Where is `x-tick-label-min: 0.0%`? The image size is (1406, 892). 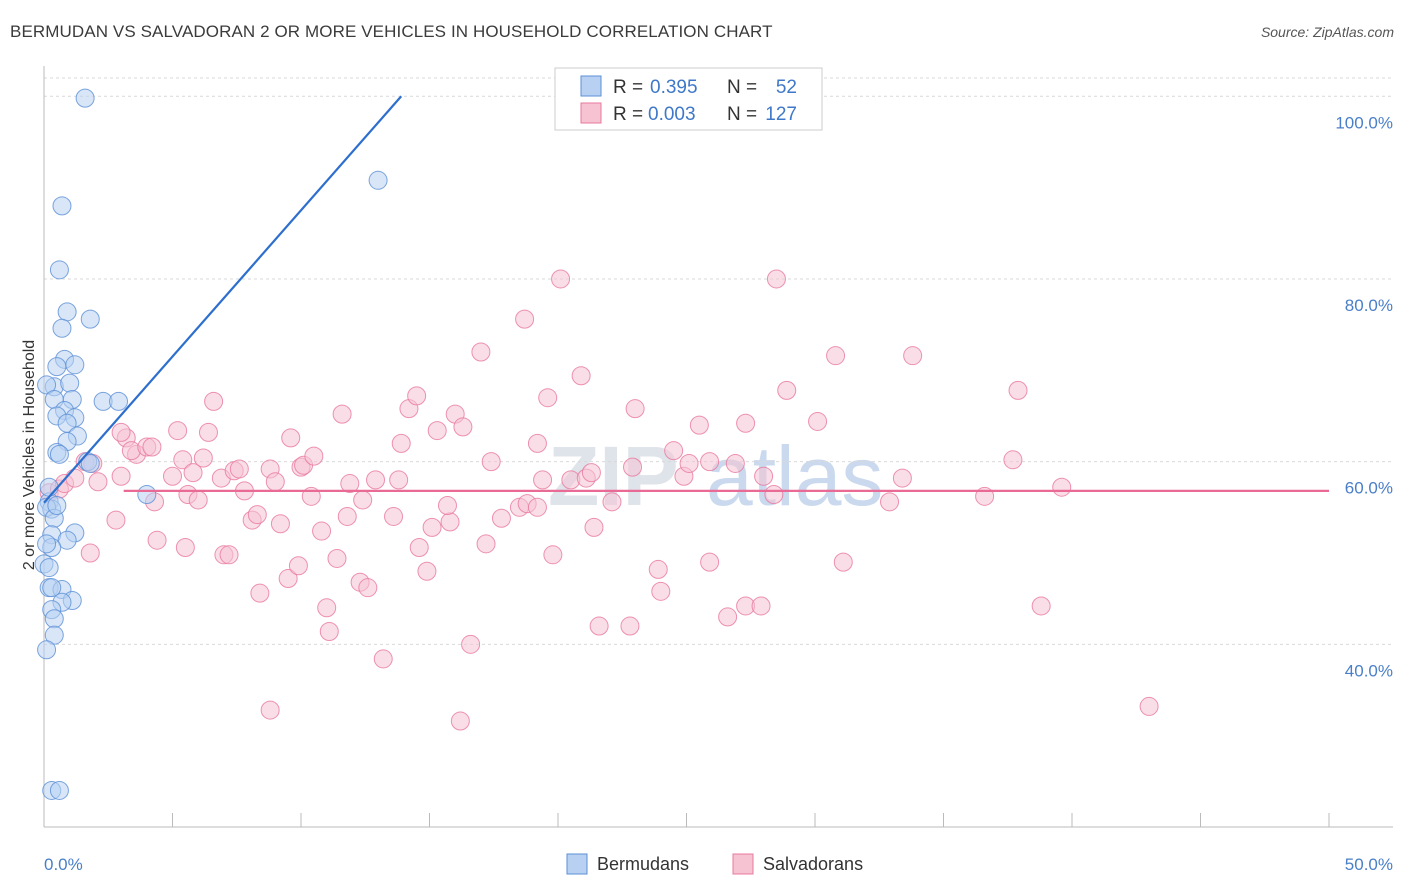
x-tick-label-min: 0.0% is located at coordinates (63, 864).